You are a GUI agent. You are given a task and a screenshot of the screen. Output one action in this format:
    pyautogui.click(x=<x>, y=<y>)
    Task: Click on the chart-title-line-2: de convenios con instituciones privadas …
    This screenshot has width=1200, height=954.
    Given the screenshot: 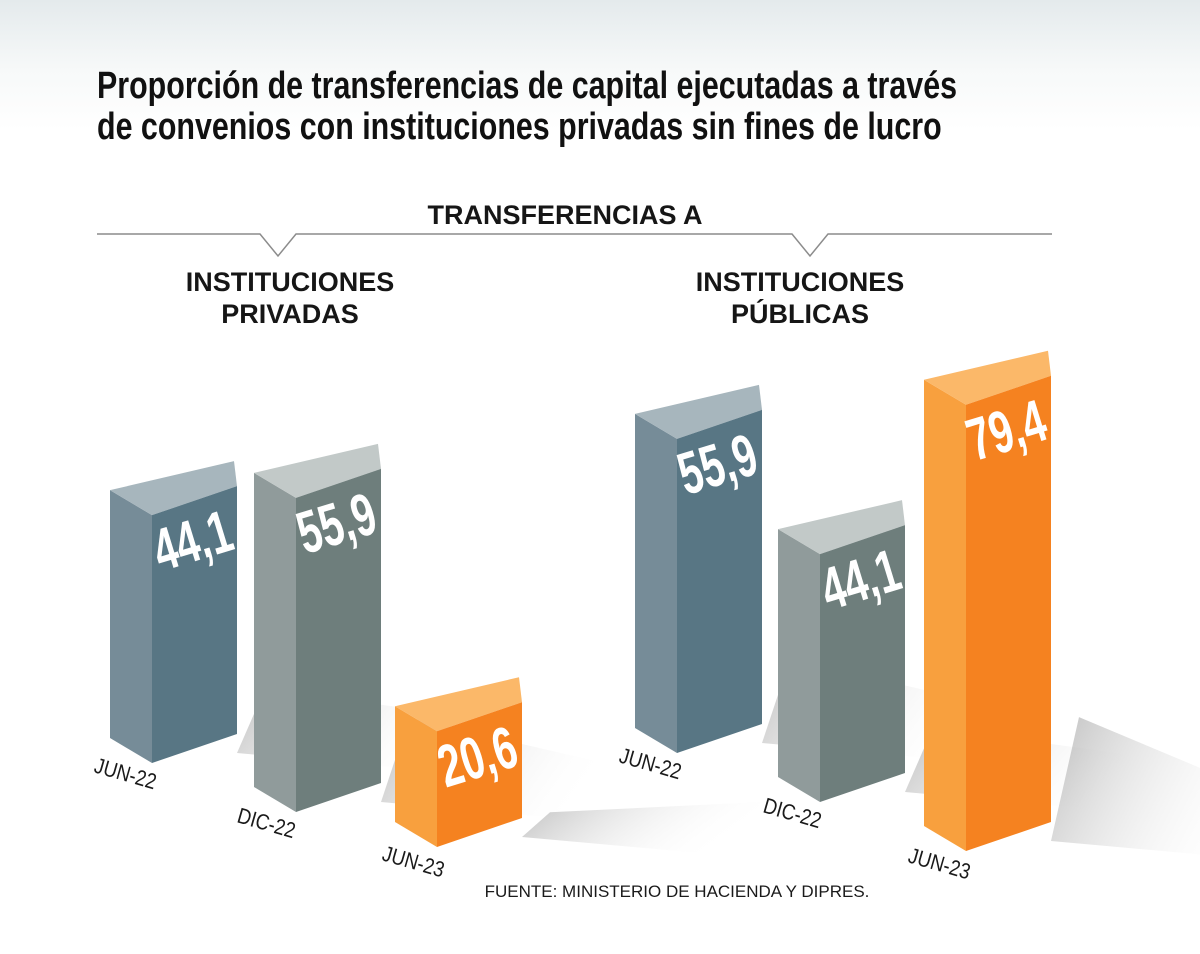 What is the action you would take?
    pyautogui.click(x=519, y=127)
    